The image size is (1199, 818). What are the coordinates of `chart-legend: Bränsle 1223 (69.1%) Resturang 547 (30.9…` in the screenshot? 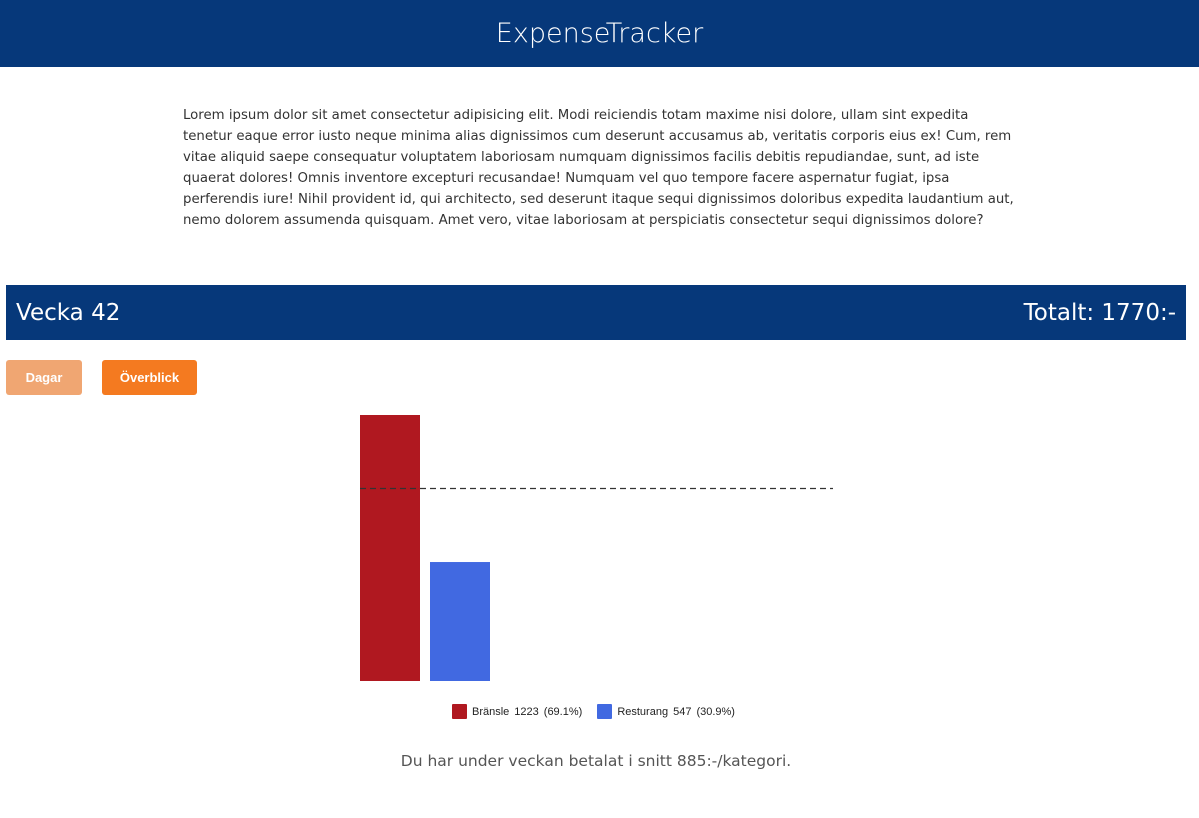 It's located at (601, 711).